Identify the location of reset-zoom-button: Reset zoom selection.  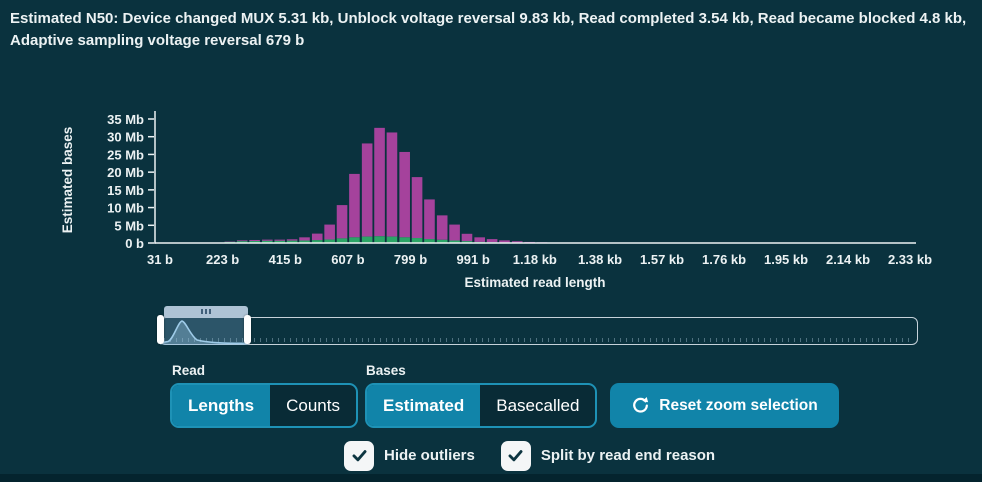
(724, 405).